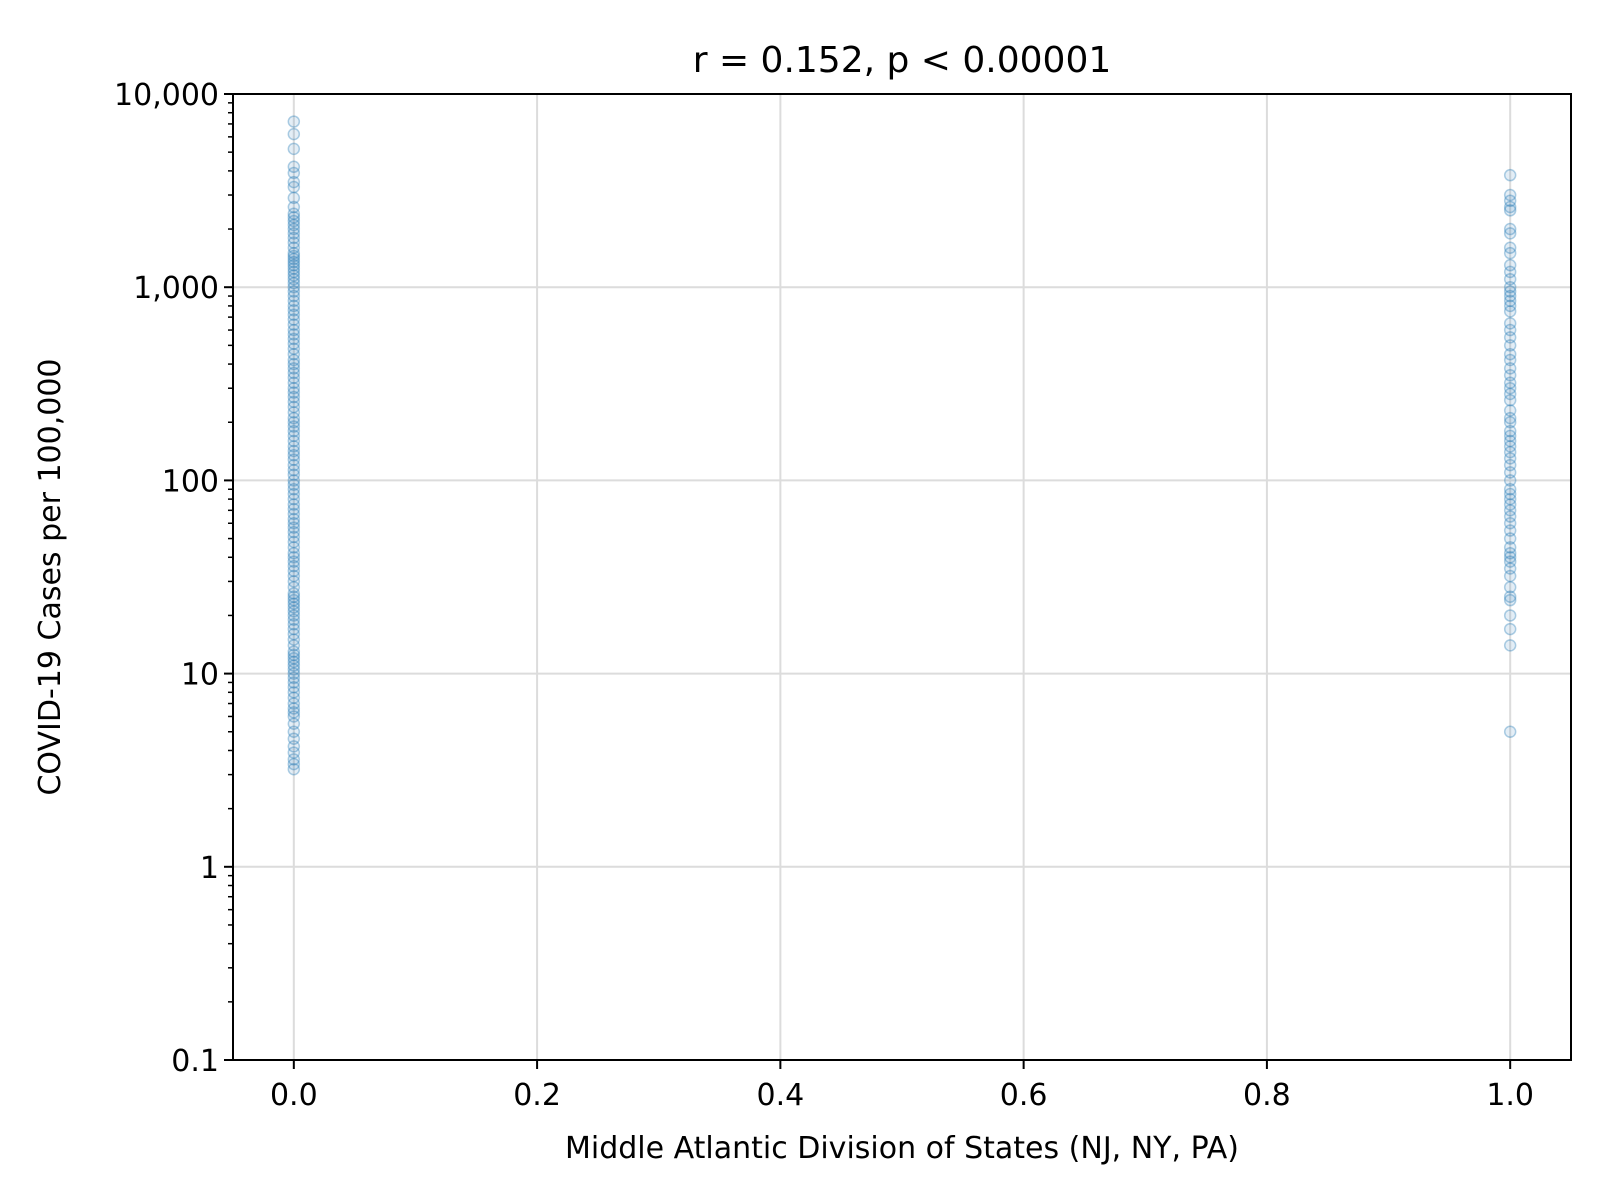  Describe the element at coordinates (1267, 1095) in the screenshot. I see `x-tick-label: 0.8` at that location.